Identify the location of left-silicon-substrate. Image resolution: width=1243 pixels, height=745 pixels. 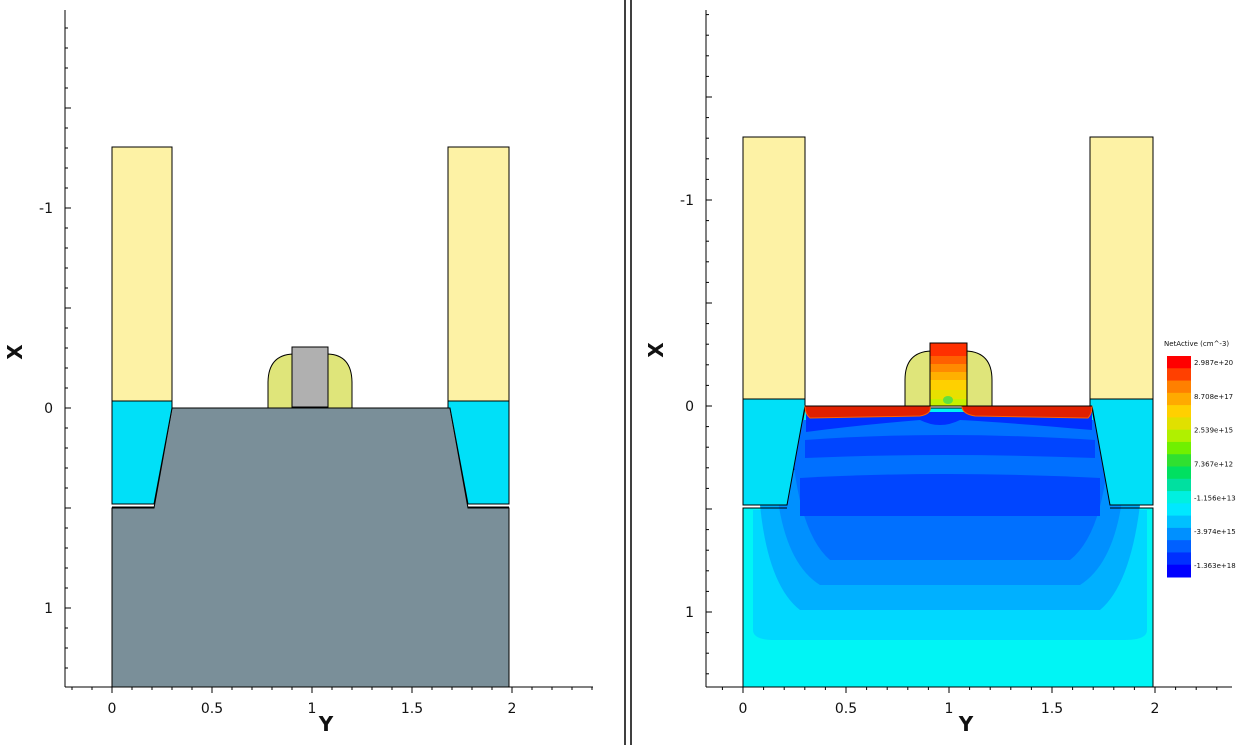
(310, 547).